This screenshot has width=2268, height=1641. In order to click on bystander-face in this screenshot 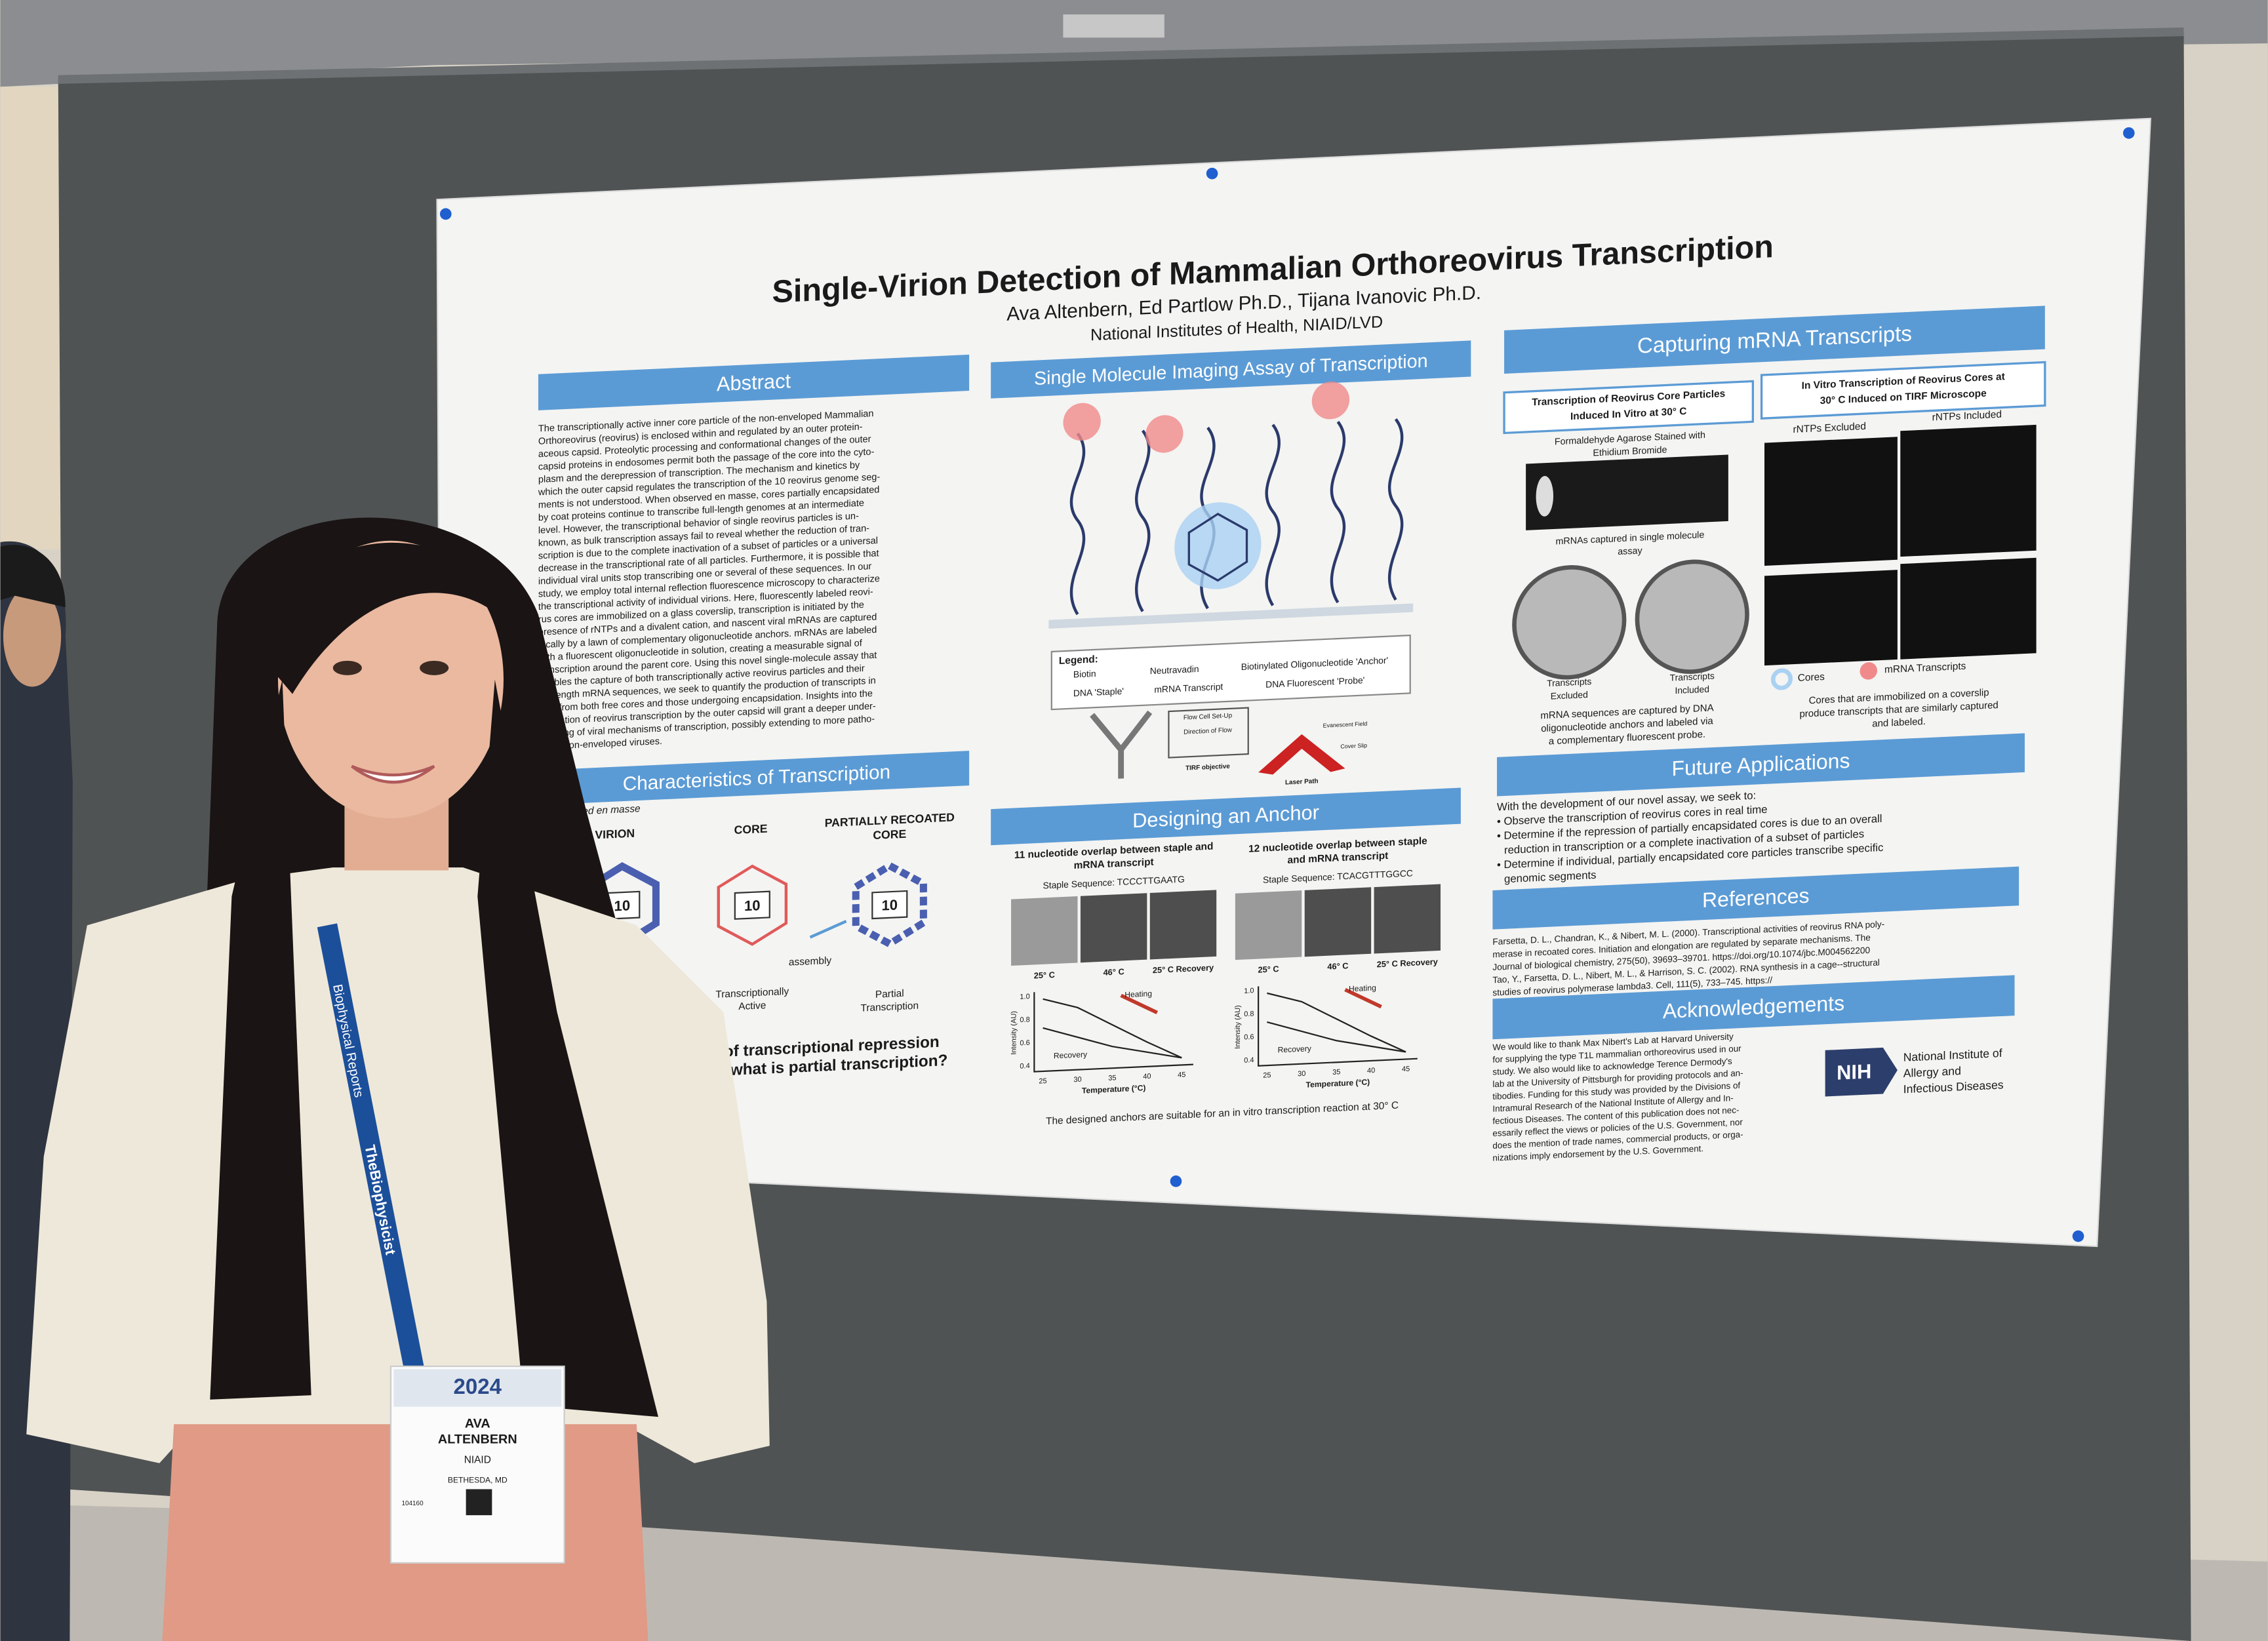, I will do `click(32, 636)`.